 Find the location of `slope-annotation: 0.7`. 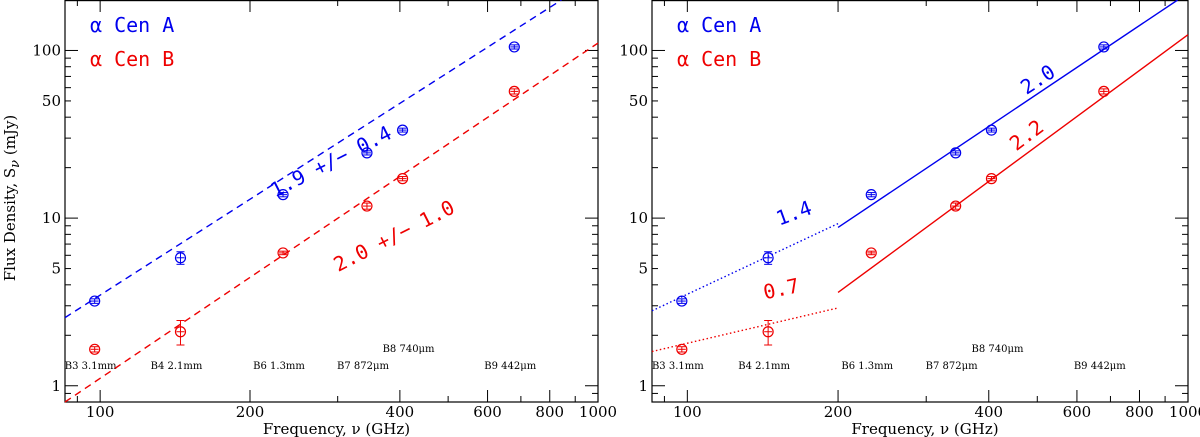

slope-annotation: 0.7 is located at coordinates (781, 288).